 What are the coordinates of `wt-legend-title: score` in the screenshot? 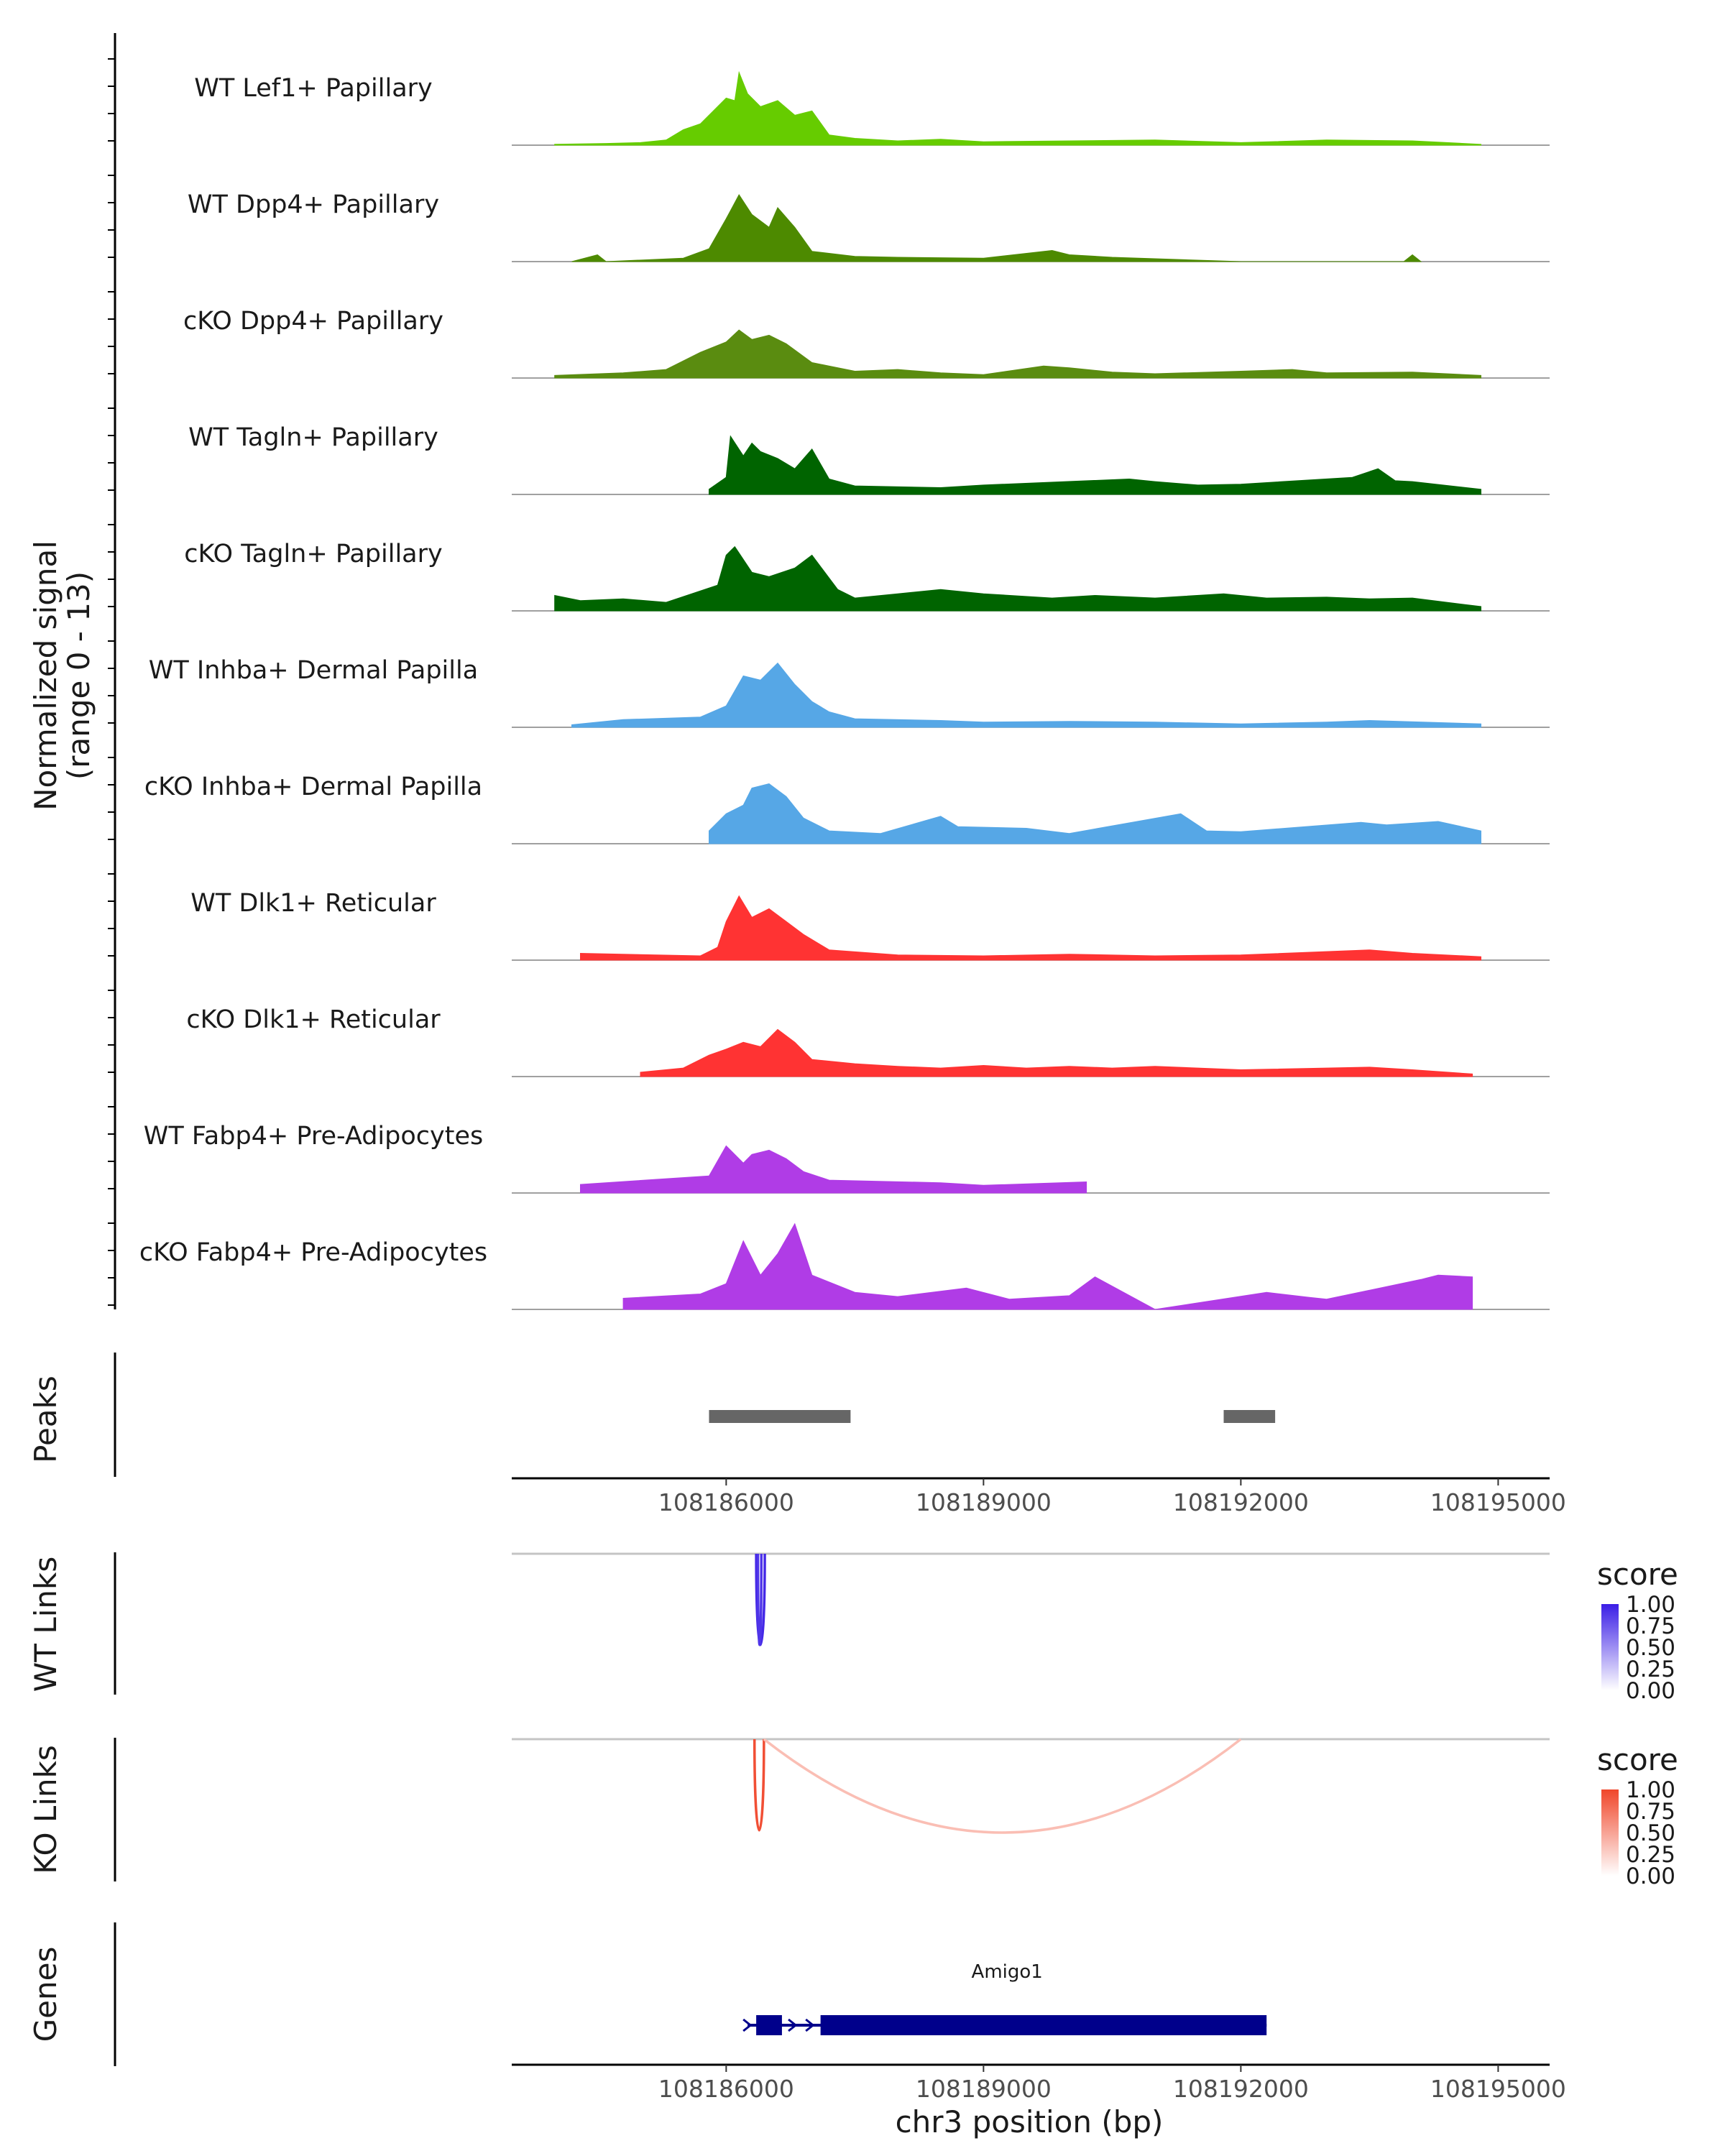 It's located at (1637, 1574).